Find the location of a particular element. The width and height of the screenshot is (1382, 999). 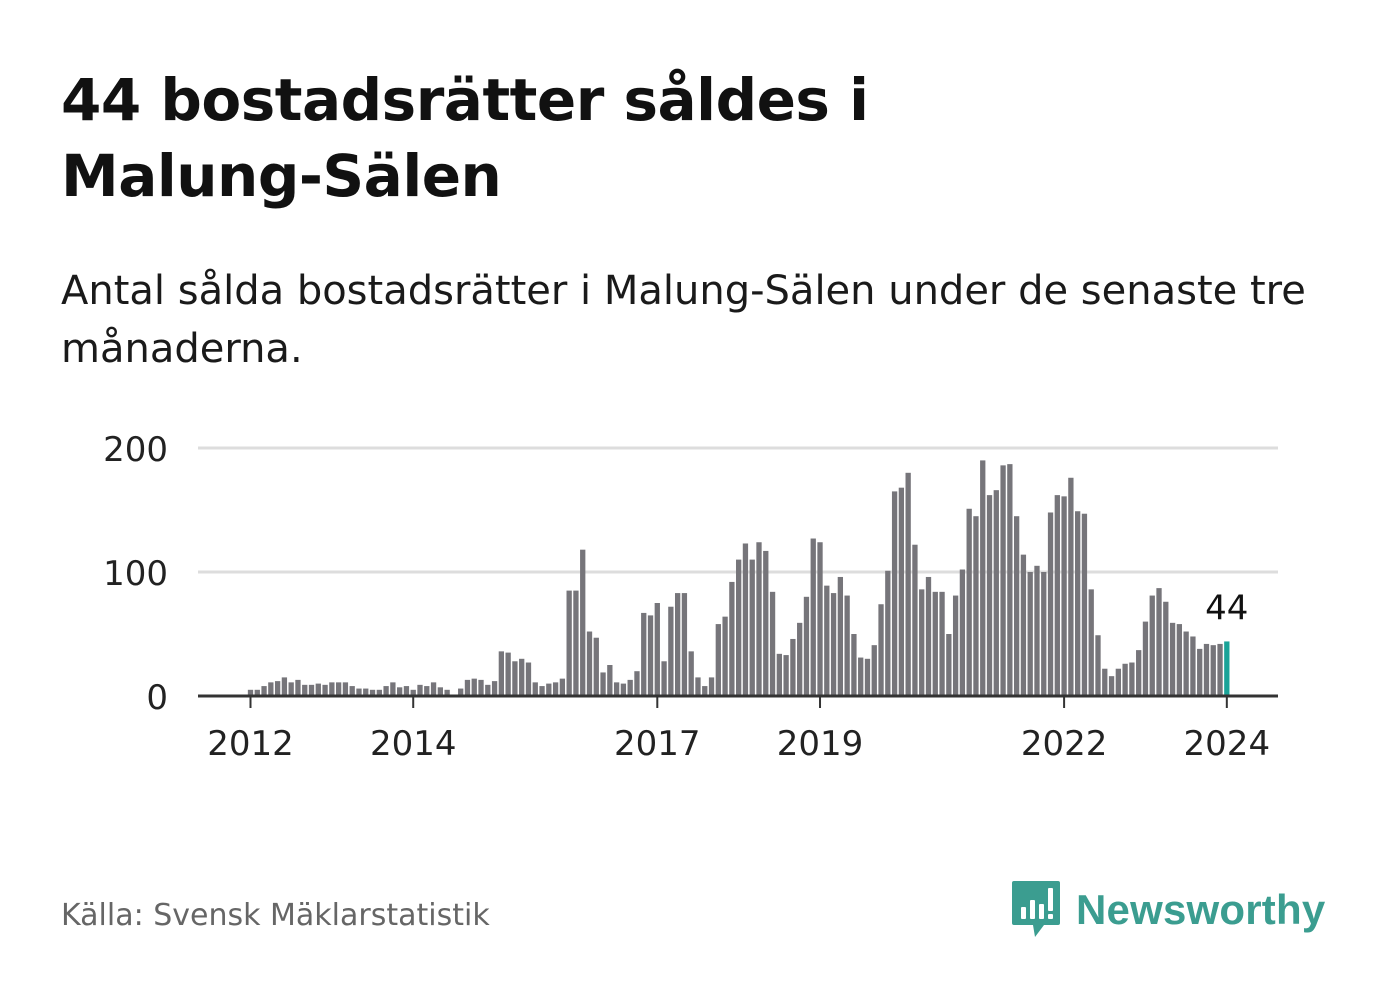

x-tick-label: 2012 is located at coordinates (250, 744).